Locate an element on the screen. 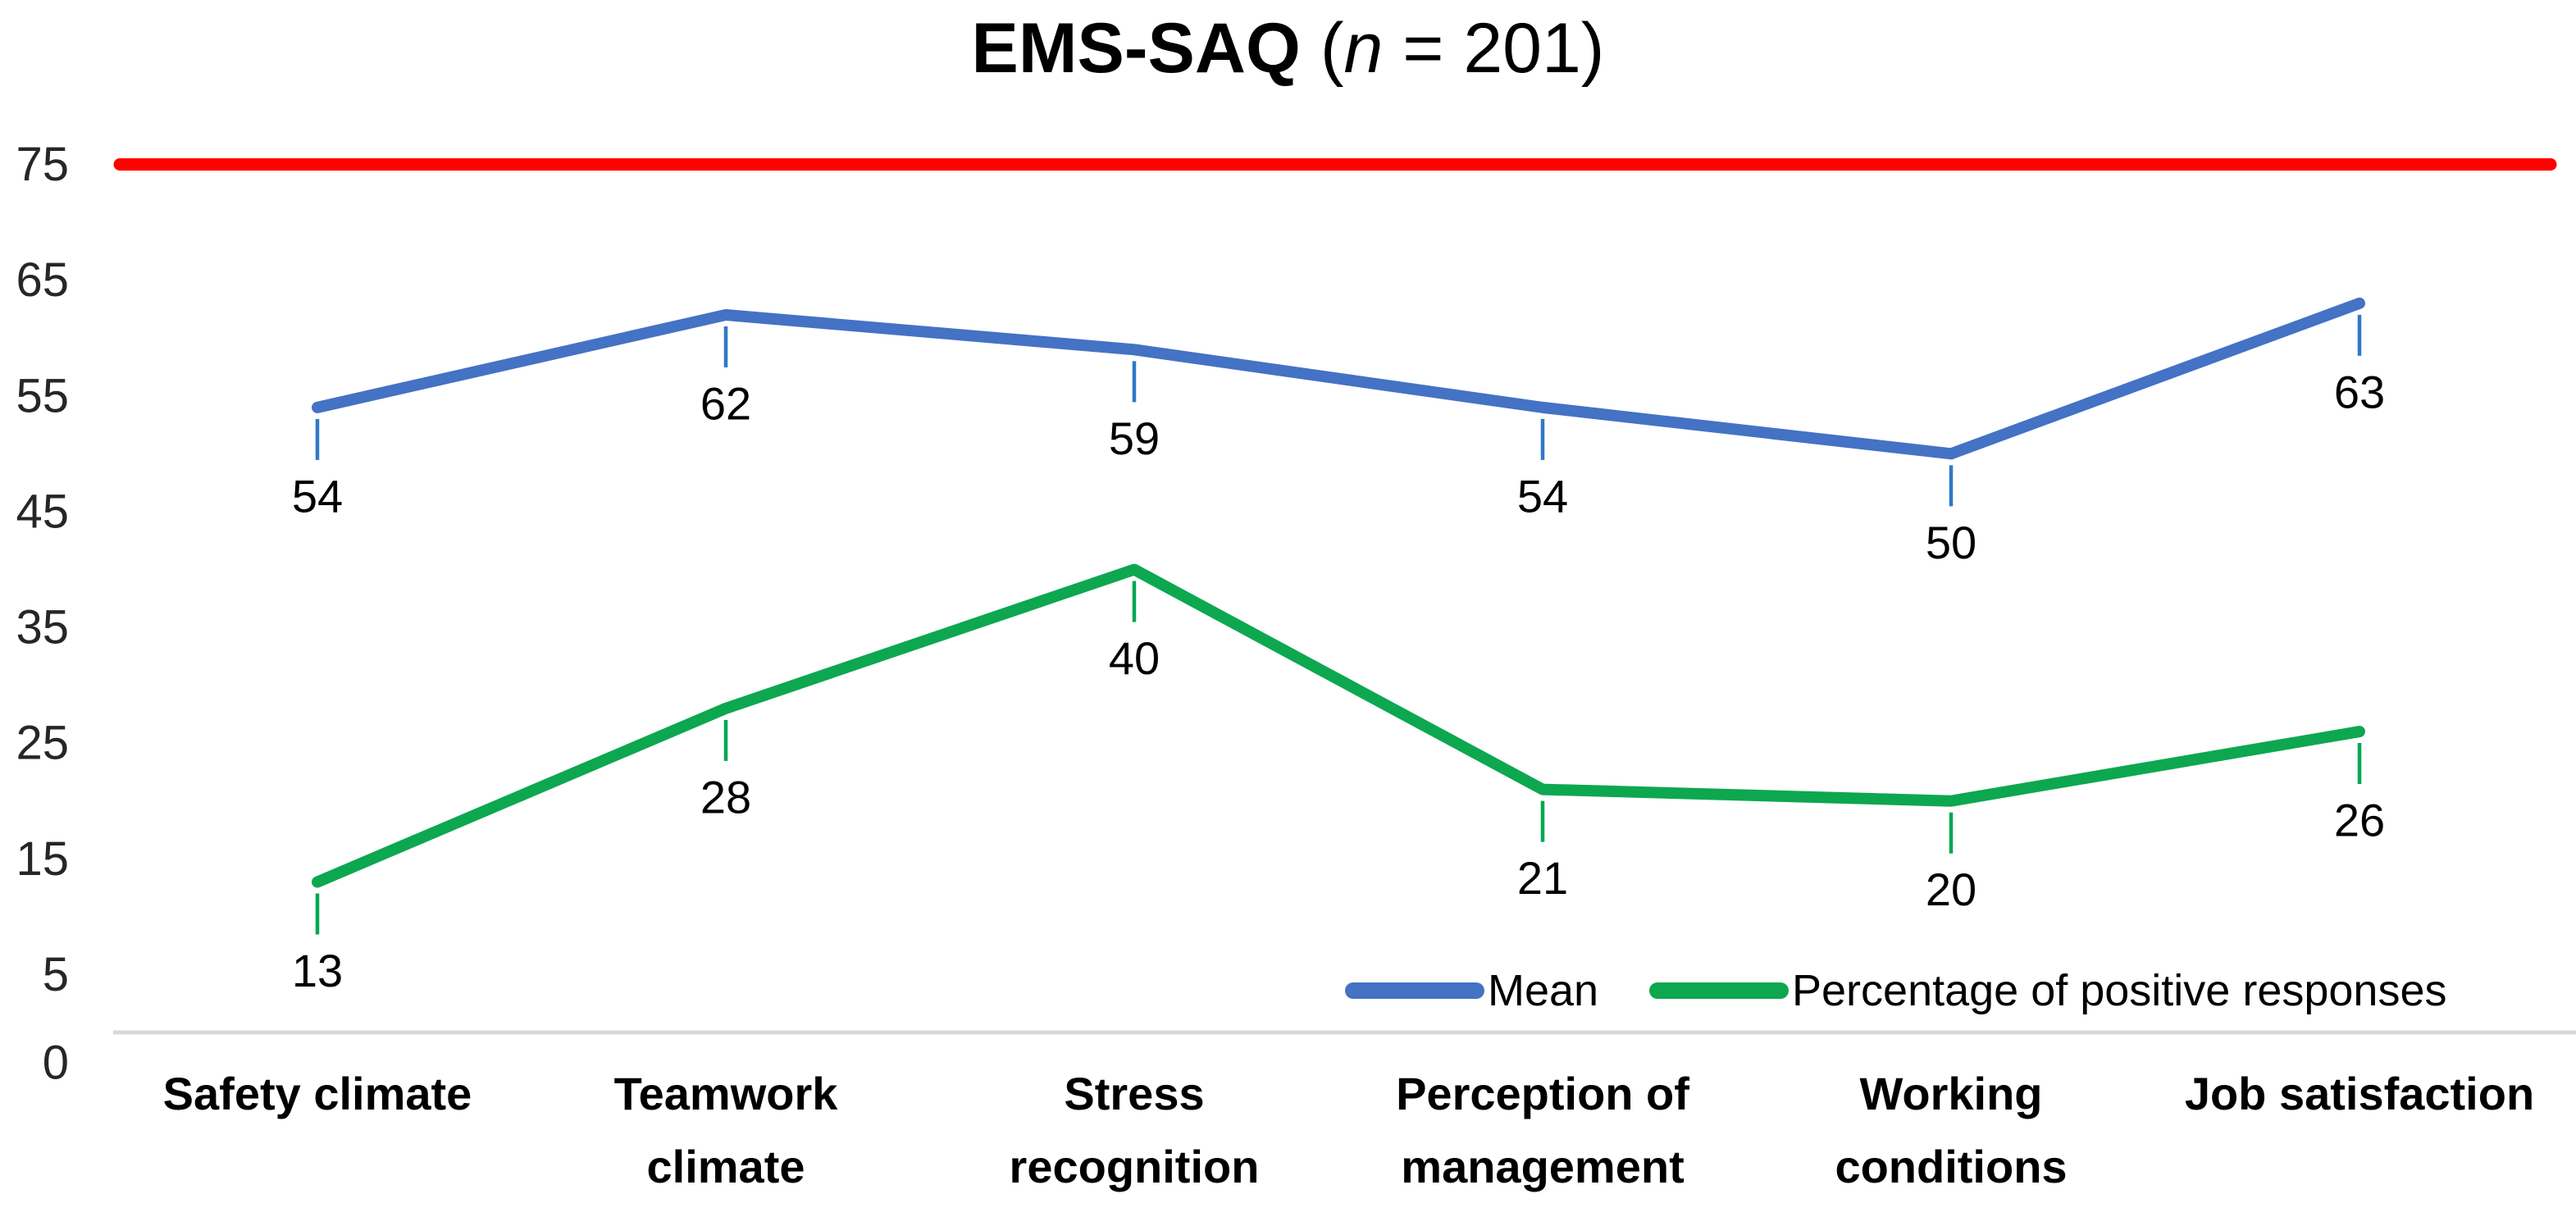 The width and height of the screenshot is (2576, 1226). data-point-label: 28 is located at coordinates (725, 797).